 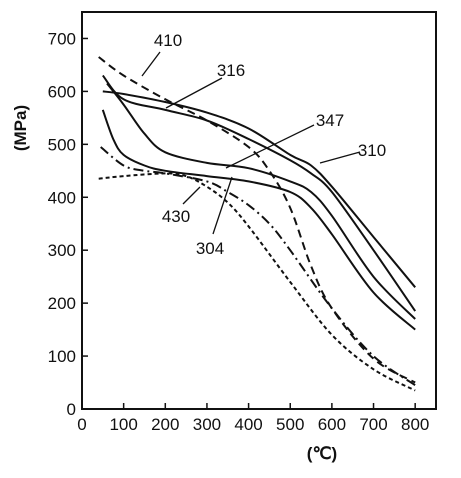 What do you see at coordinates (62, 303) in the screenshot?
I see `y-tick-label: 200` at bounding box center [62, 303].